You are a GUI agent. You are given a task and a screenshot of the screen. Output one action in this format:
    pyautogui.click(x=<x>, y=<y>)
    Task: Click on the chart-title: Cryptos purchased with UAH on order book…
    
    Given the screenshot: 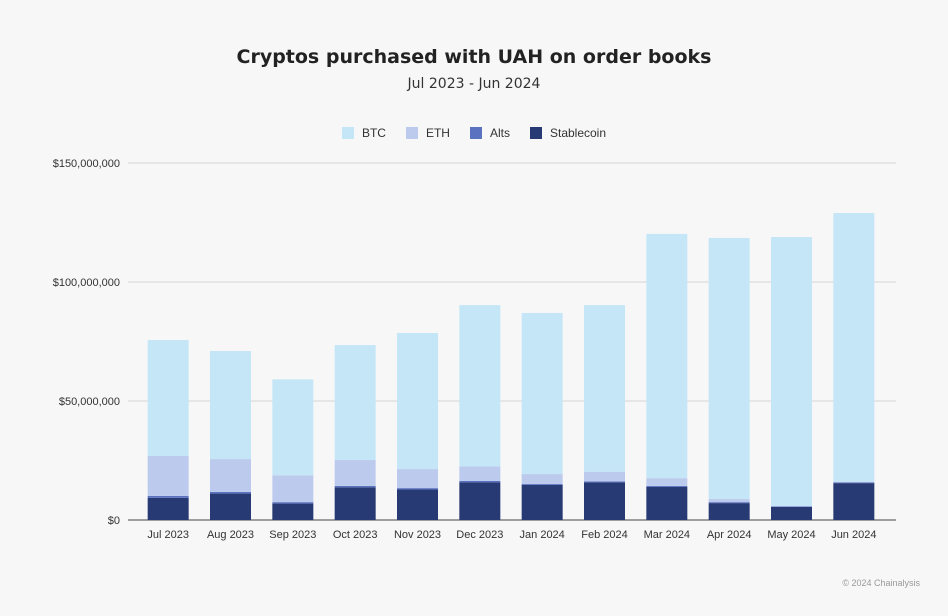 What is the action you would take?
    pyautogui.click(x=474, y=57)
    